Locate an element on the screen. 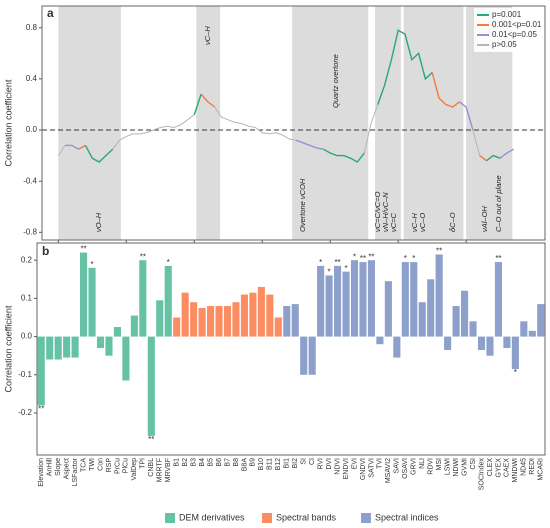 This screenshot has width=550, height=528. x-tick-label: TCA is located at coordinates (83, 465).